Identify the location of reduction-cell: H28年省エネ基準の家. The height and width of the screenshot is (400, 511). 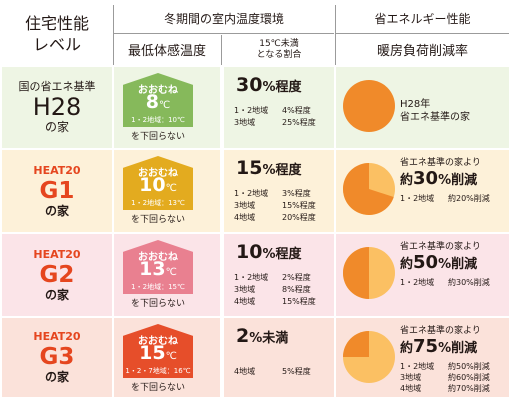
(422, 107).